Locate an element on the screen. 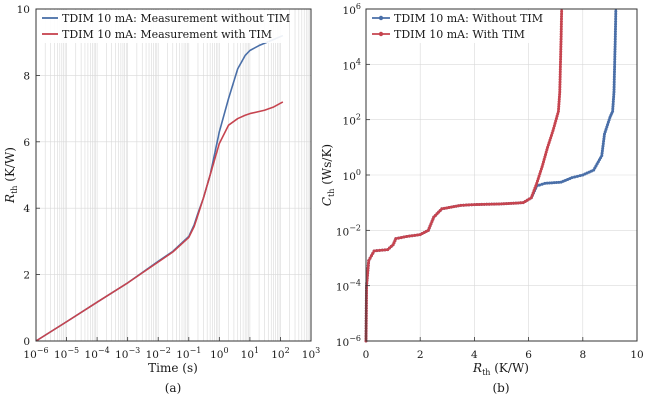 This screenshot has width=647, height=401. panel-b-y-tick-label: 10⁰ is located at coordinates (352, 175).